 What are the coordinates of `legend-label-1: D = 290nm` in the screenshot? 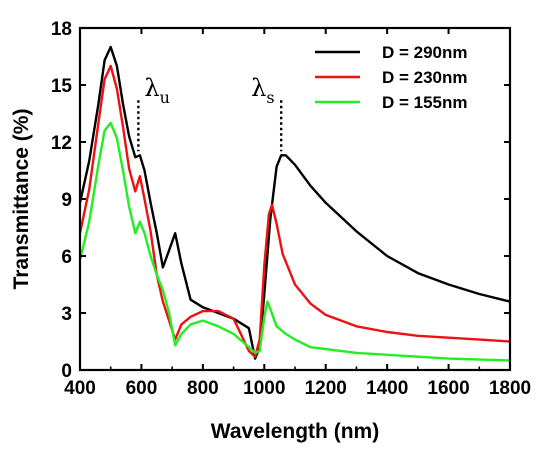 It's located at (425, 52).